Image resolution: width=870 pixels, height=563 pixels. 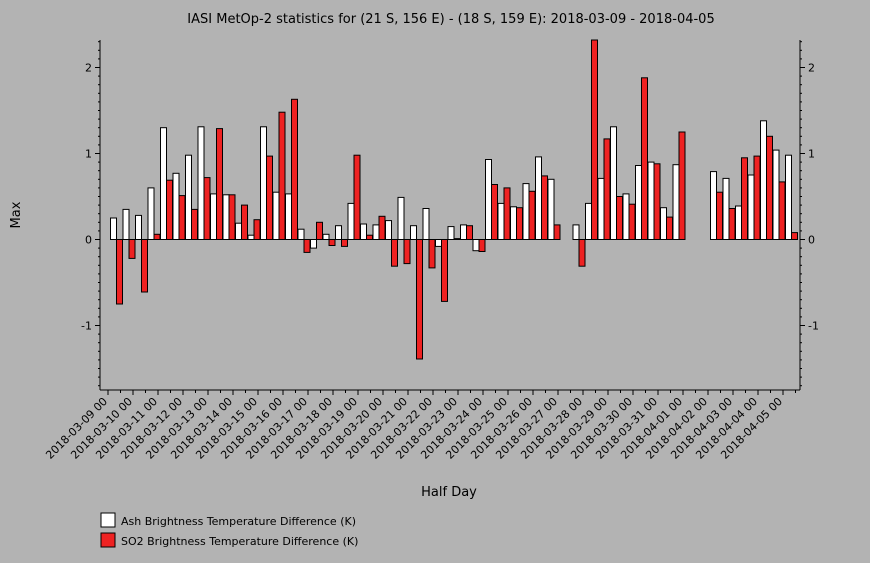 What do you see at coordinates (813, 326) in the screenshot?
I see `y-tick-label-right: -1` at bounding box center [813, 326].